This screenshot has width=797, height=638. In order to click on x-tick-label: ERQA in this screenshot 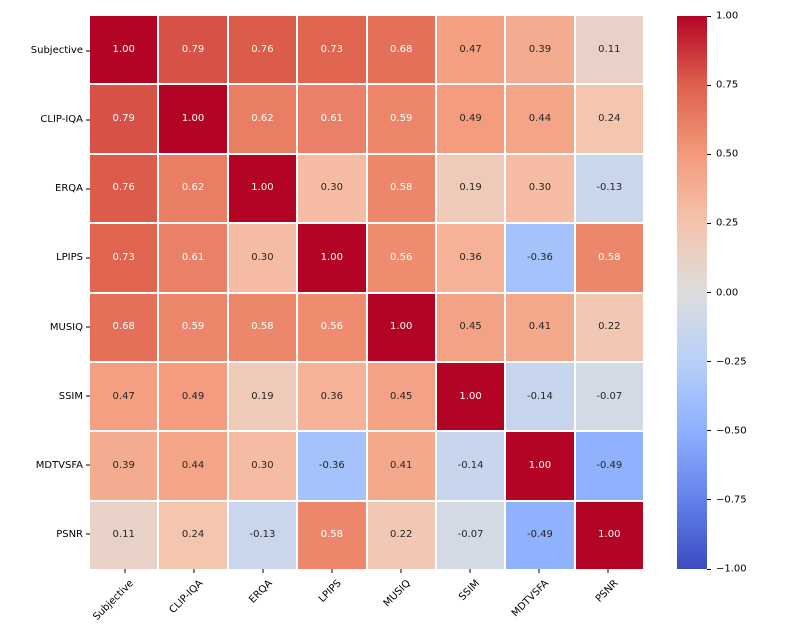, I will do `click(261, 592)`.